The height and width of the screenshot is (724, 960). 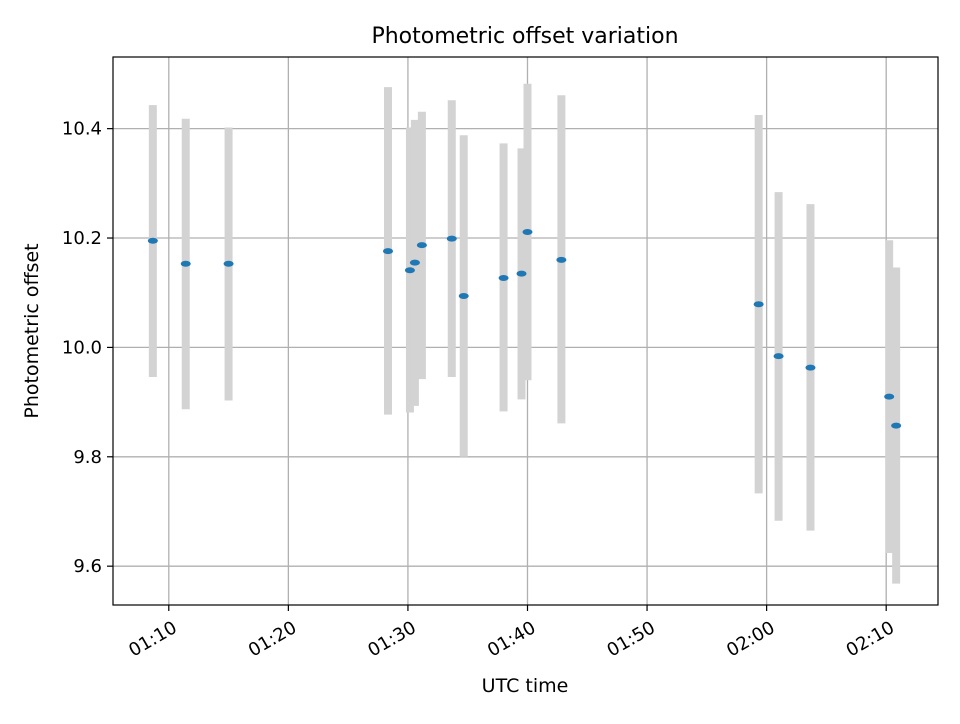 What do you see at coordinates (32, 330) in the screenshot?
I see `y-axis-label: Photometric offset` at bounding box center [32, 330].